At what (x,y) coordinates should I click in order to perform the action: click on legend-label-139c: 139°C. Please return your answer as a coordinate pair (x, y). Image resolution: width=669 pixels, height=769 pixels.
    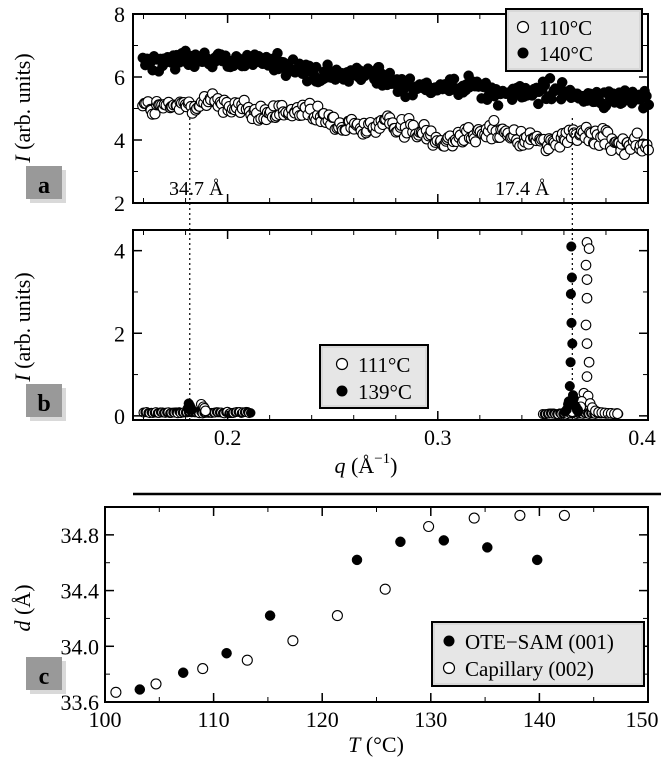
    Looking at the image, I should click on (385, 392).